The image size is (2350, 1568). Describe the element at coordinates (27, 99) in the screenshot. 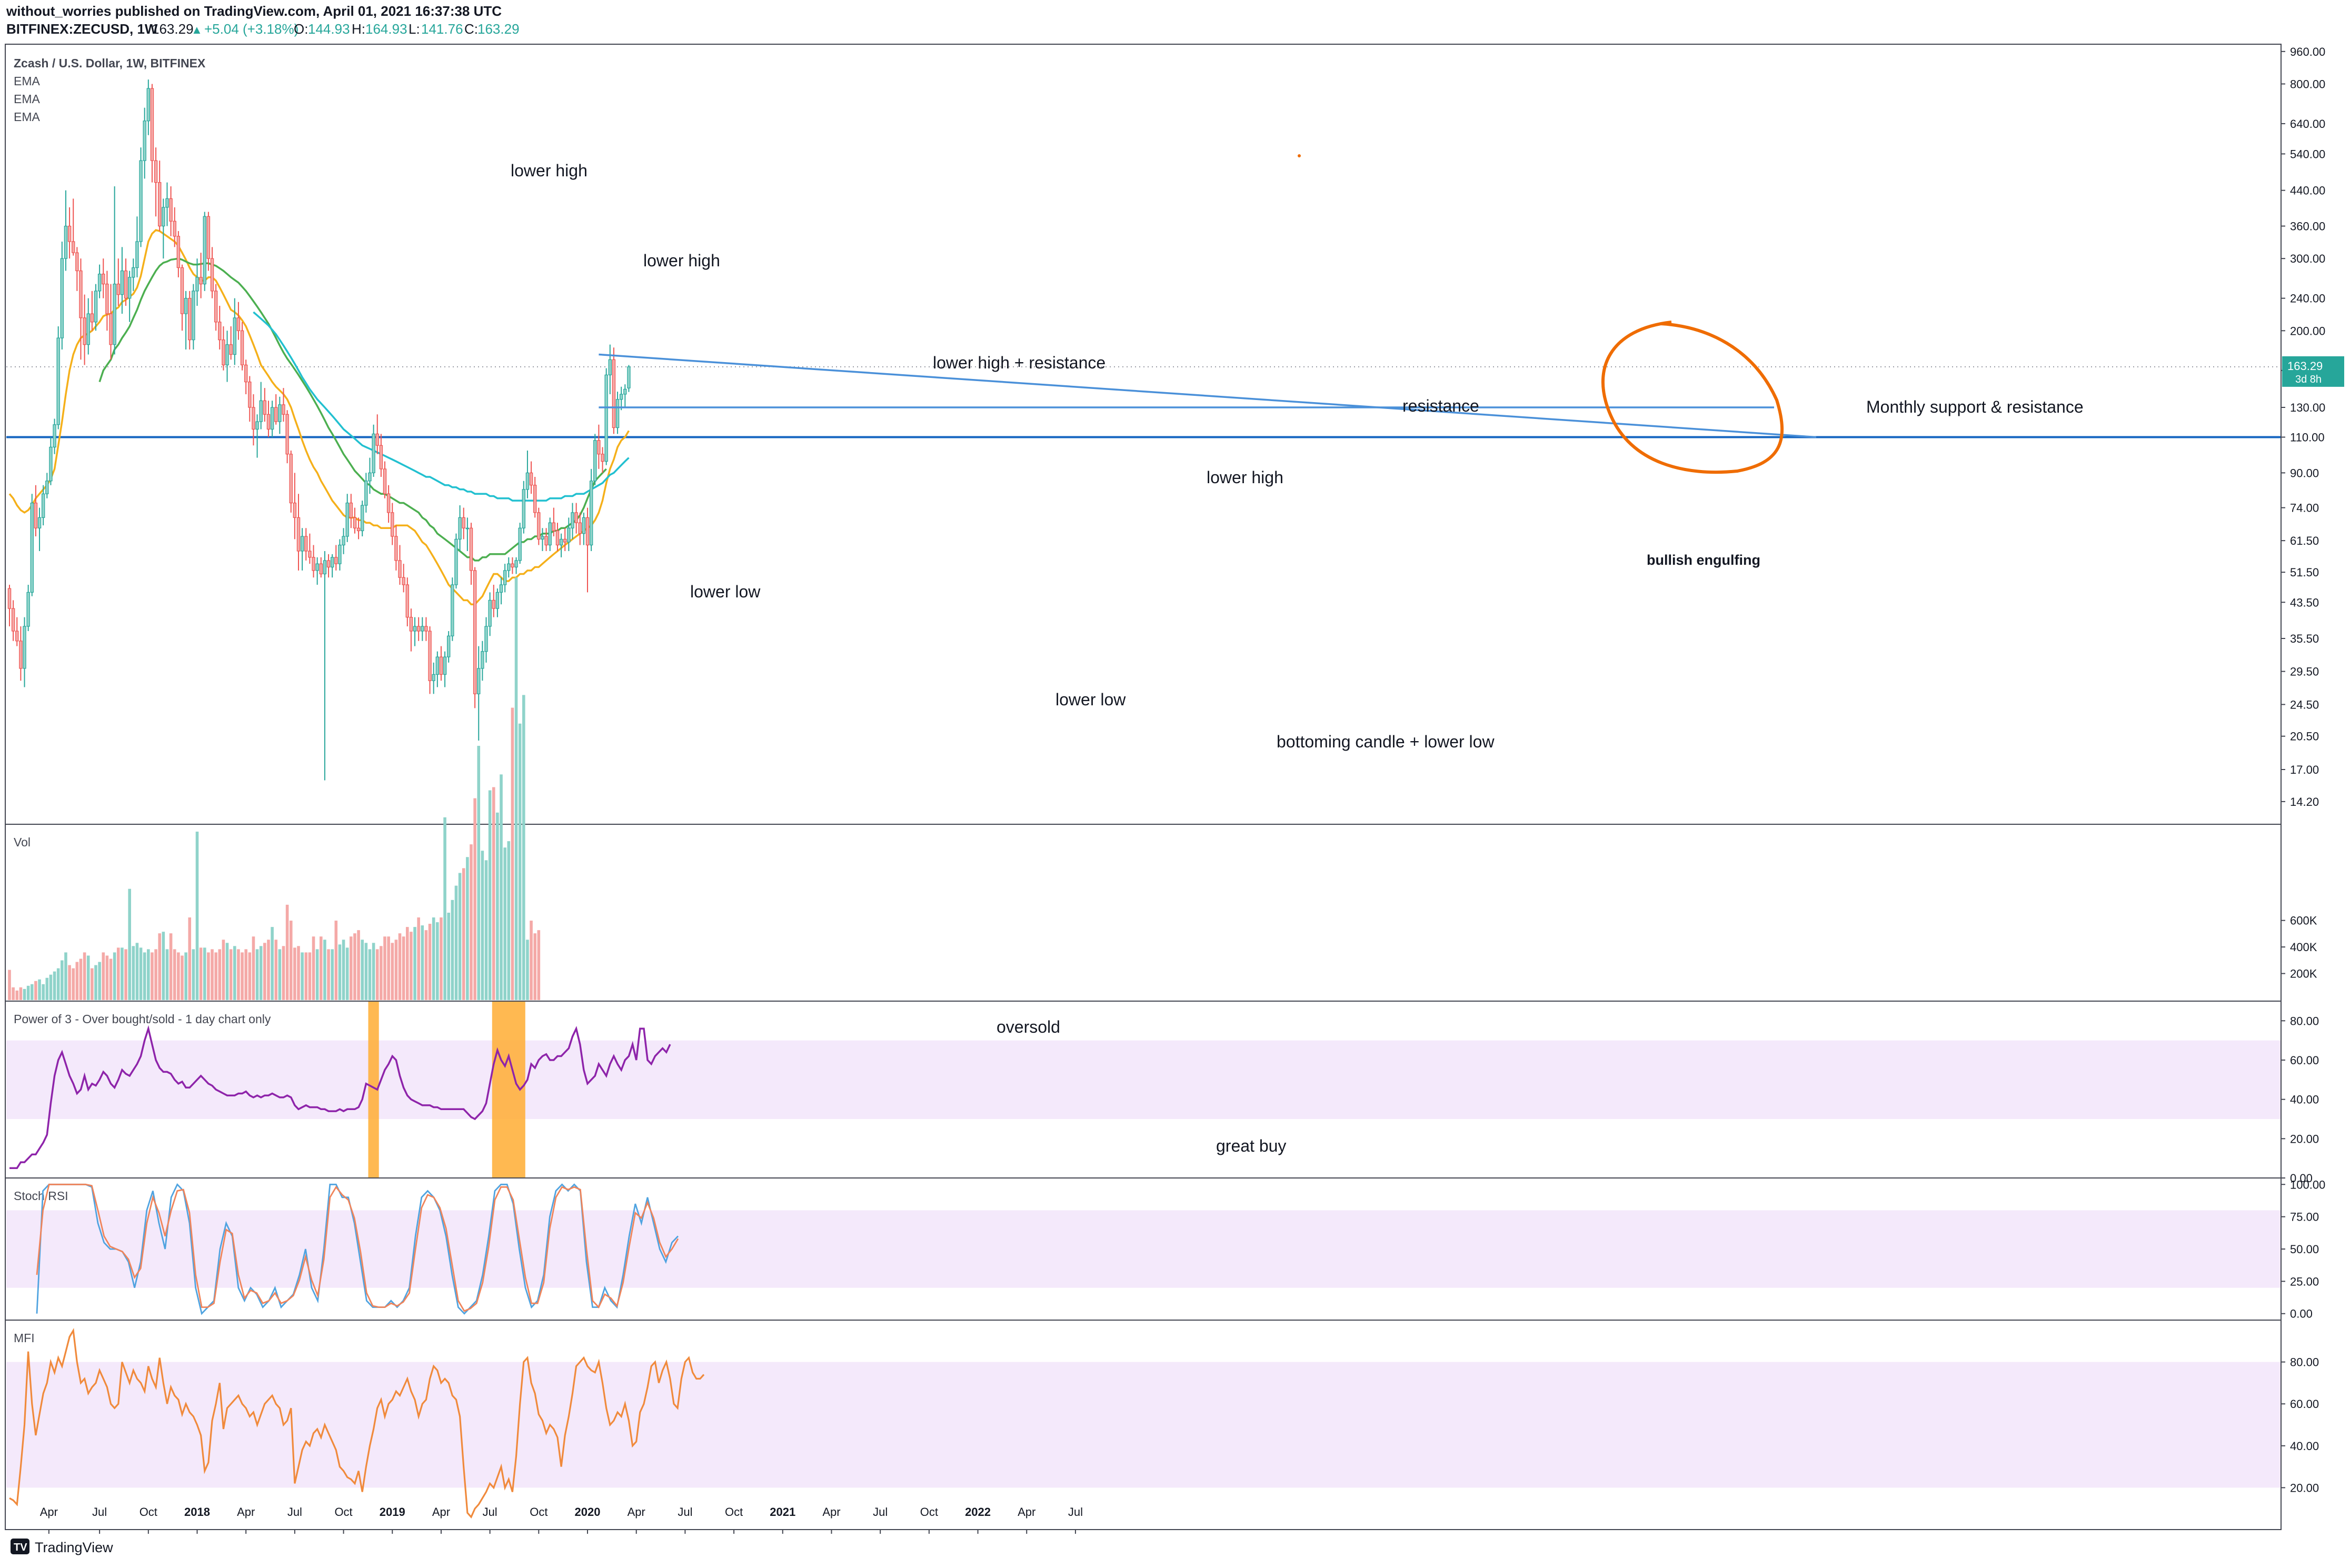

I see `ema-legend-2: EMA` at that location.